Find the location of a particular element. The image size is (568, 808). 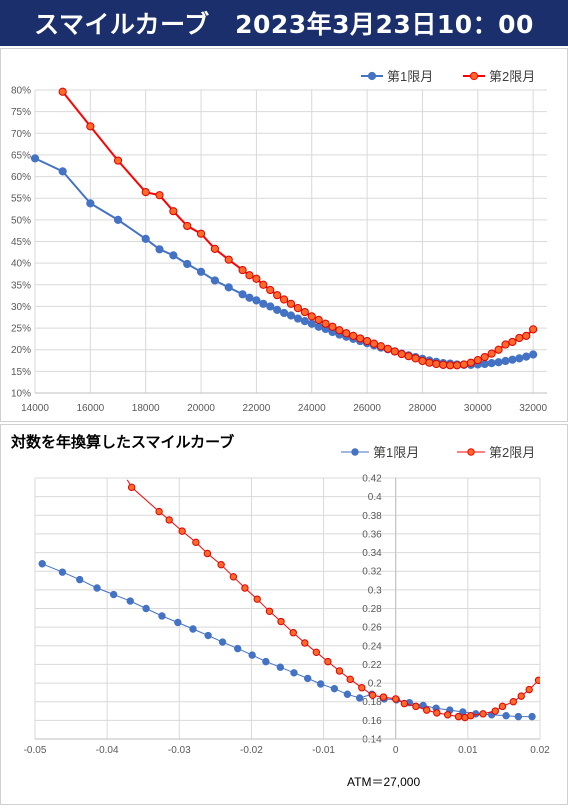

y-tick-label: 30% is located at coordinates (21, 307).